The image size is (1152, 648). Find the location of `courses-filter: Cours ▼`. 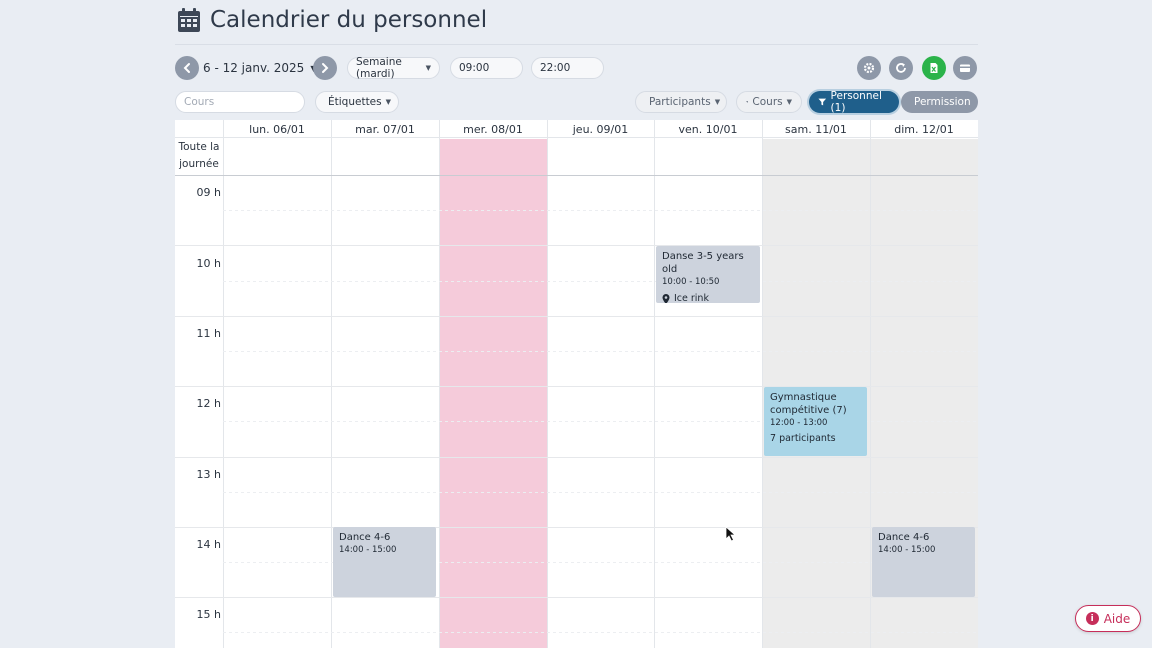

courses-filter: Cours ▼ is located at coordinates (769, 102).